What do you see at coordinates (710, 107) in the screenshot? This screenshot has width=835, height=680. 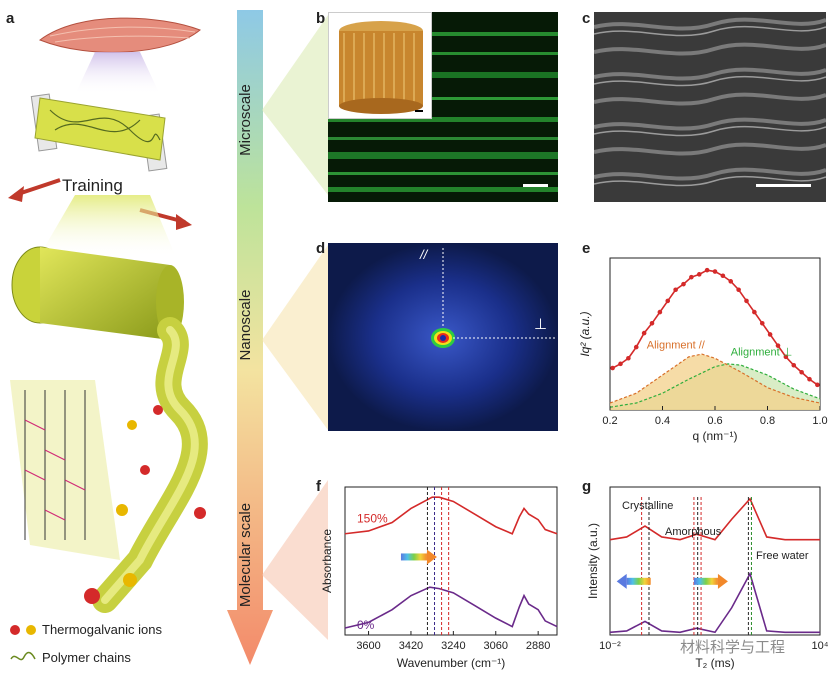 I see `sem-image` at bounding box center [710, 107].